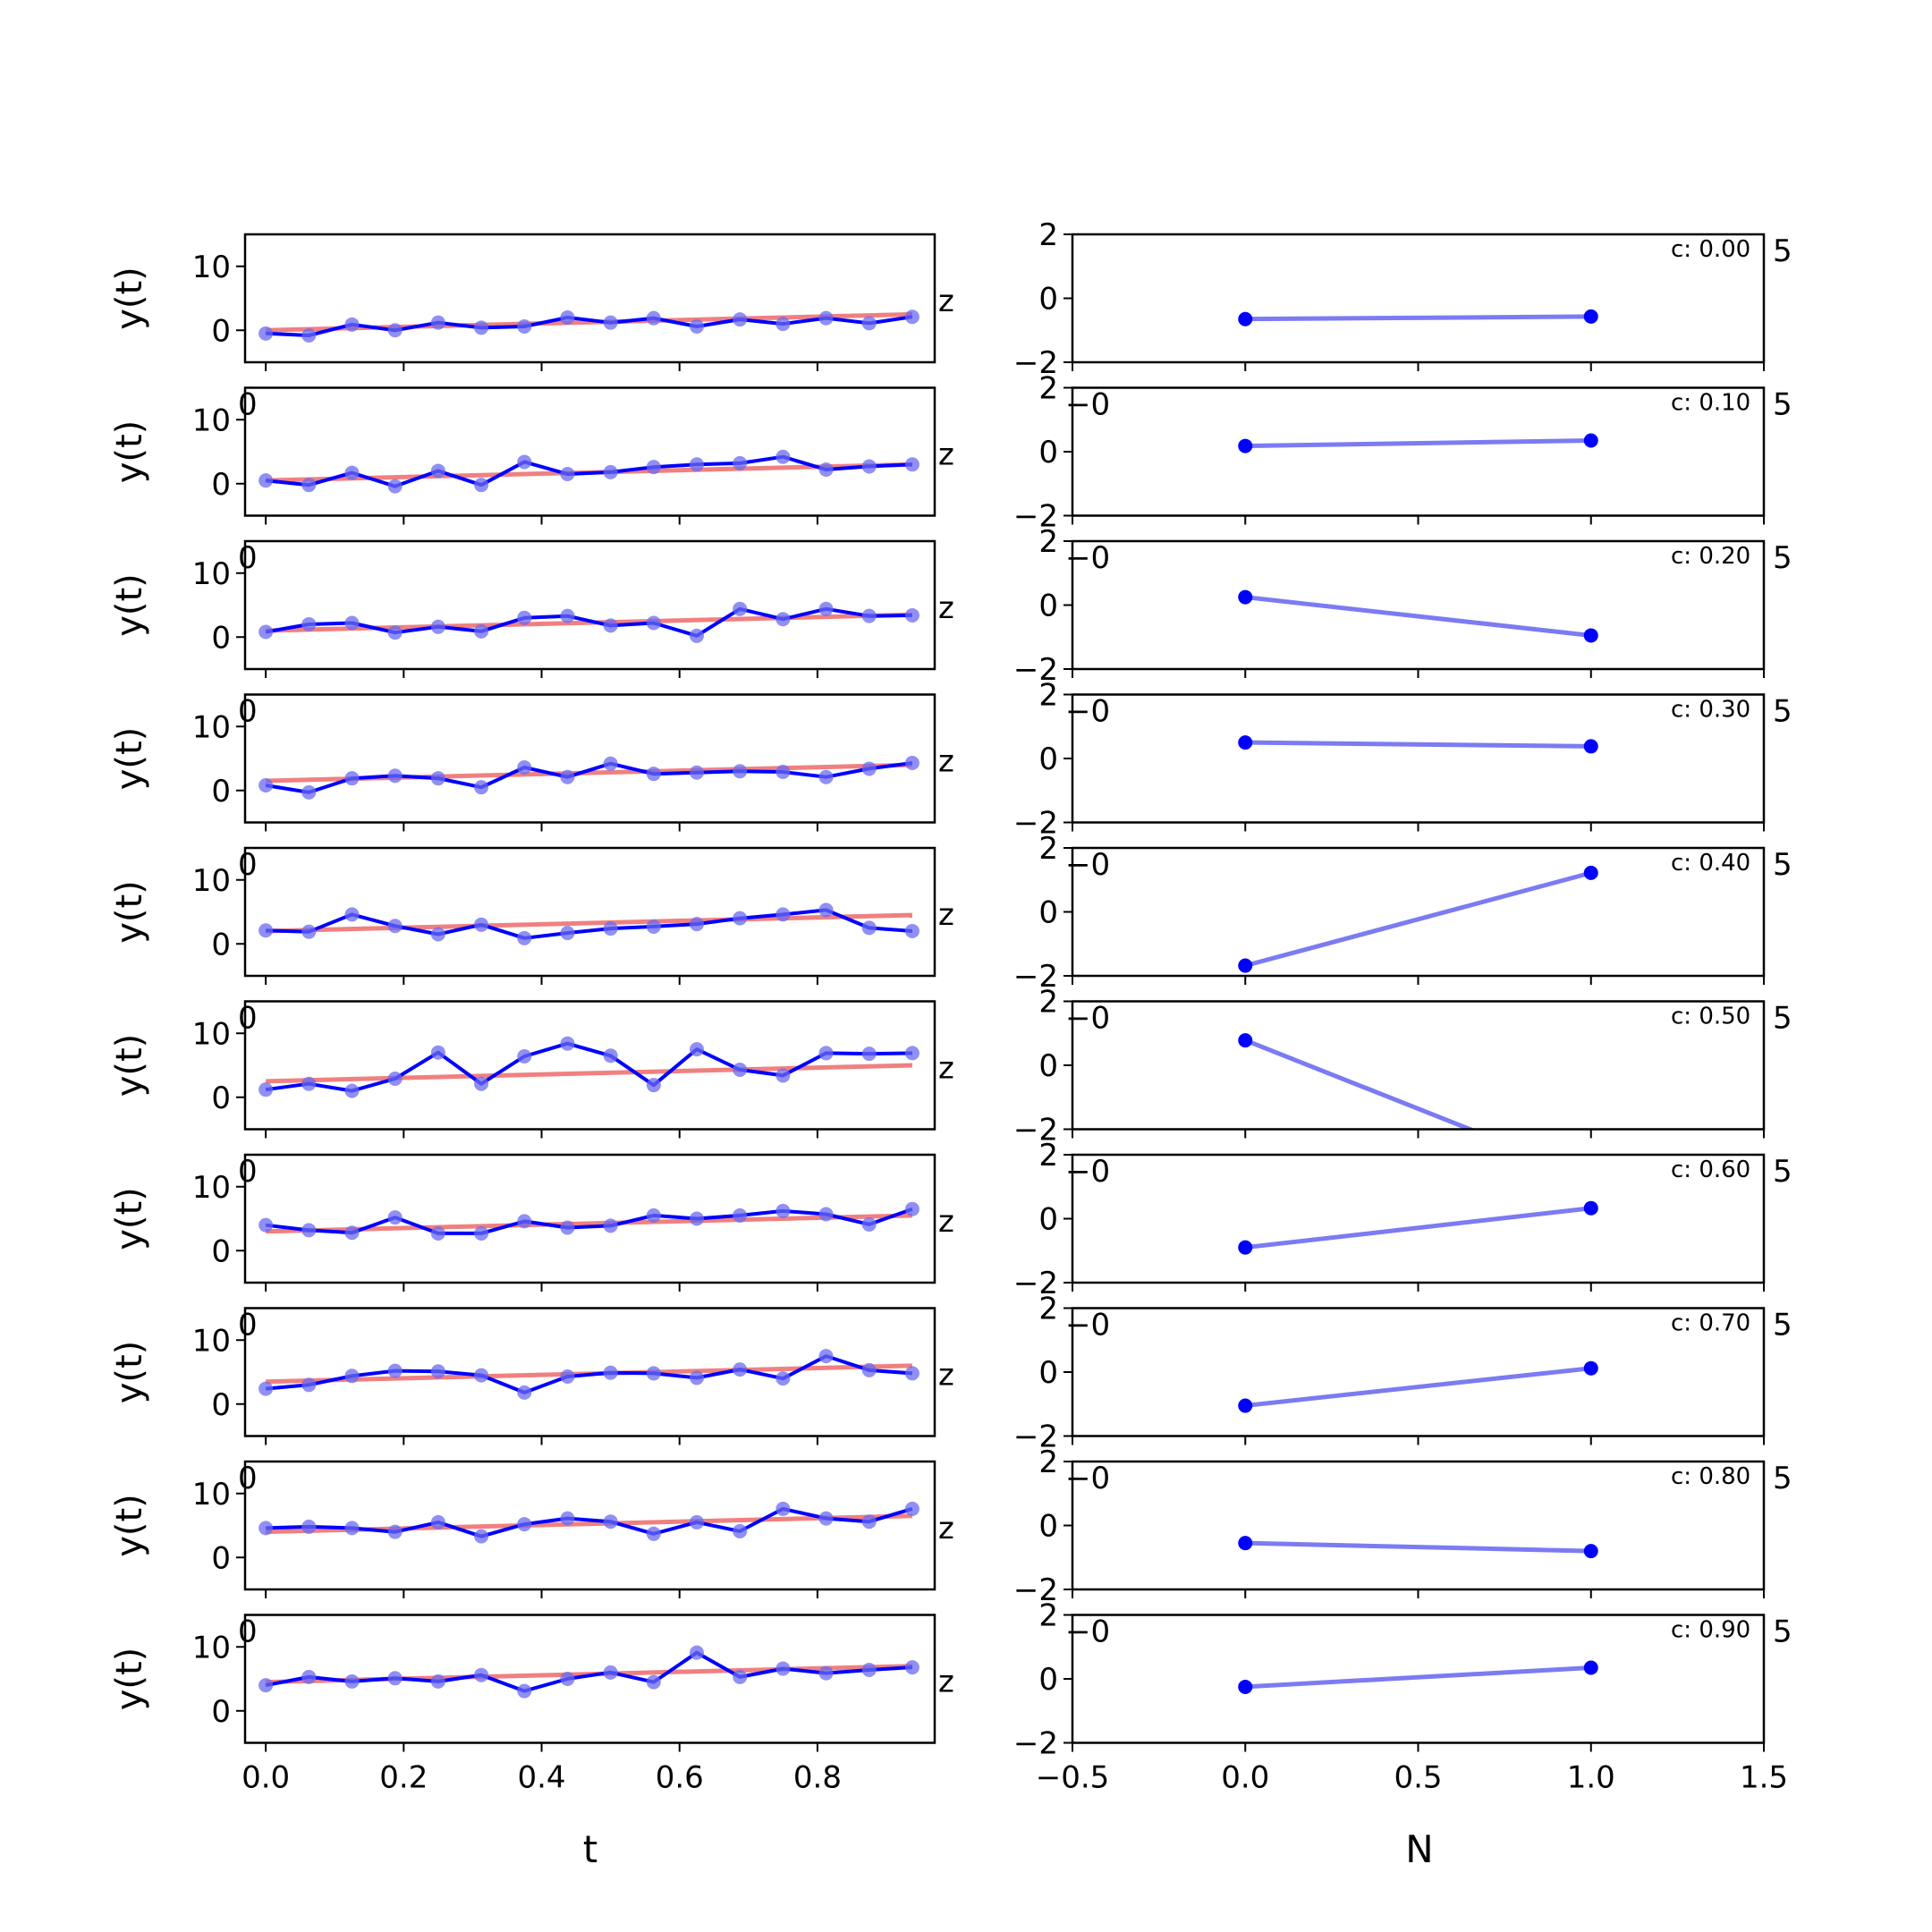 The width and height of the screenshot is (1932, 1932). I want to click on right-panel-1-ytick-label-1: 0, so click(1048, 452).